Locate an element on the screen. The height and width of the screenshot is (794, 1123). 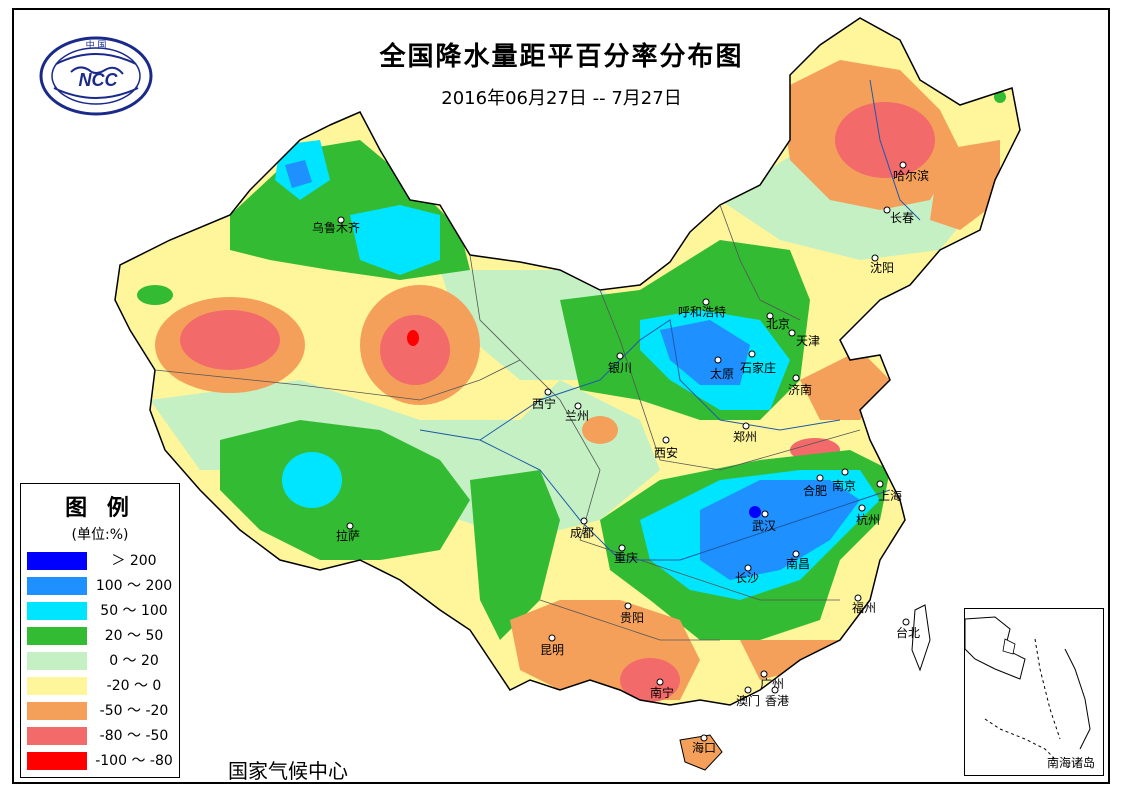
city-lhasa: 拉萨 is located at coordinates (348, 535).